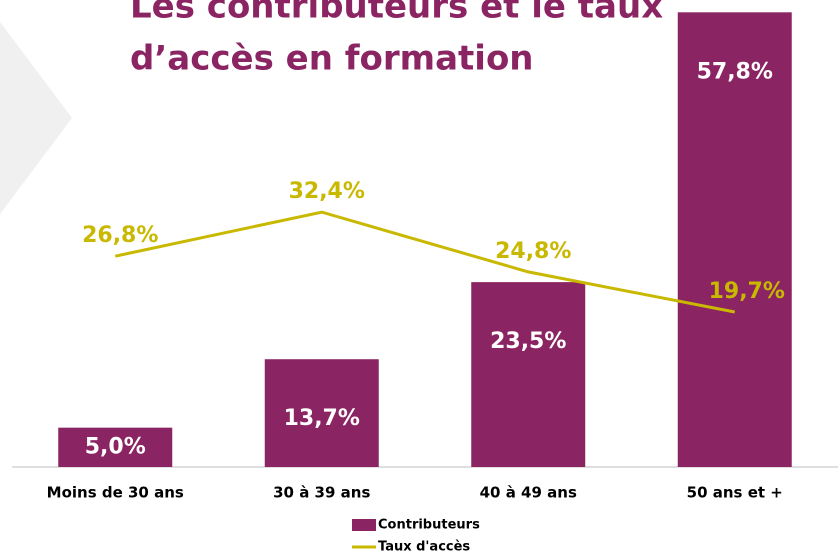  What do you see at coordinates (120, 235) in the screenshot?
I see `line-label: 26,8%` at bounding box center [120, 235].